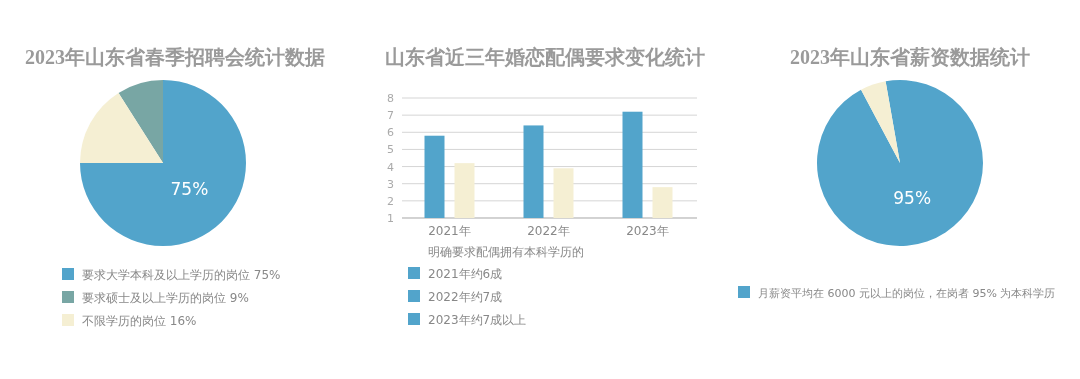 This screenshot has height=379, width=1080. What do you see at coordinates (181, 275) in the screenshot?
I see `legend-label: 要求大学本科及以上学历的岗位 75%` at bounding box center [181, 275].